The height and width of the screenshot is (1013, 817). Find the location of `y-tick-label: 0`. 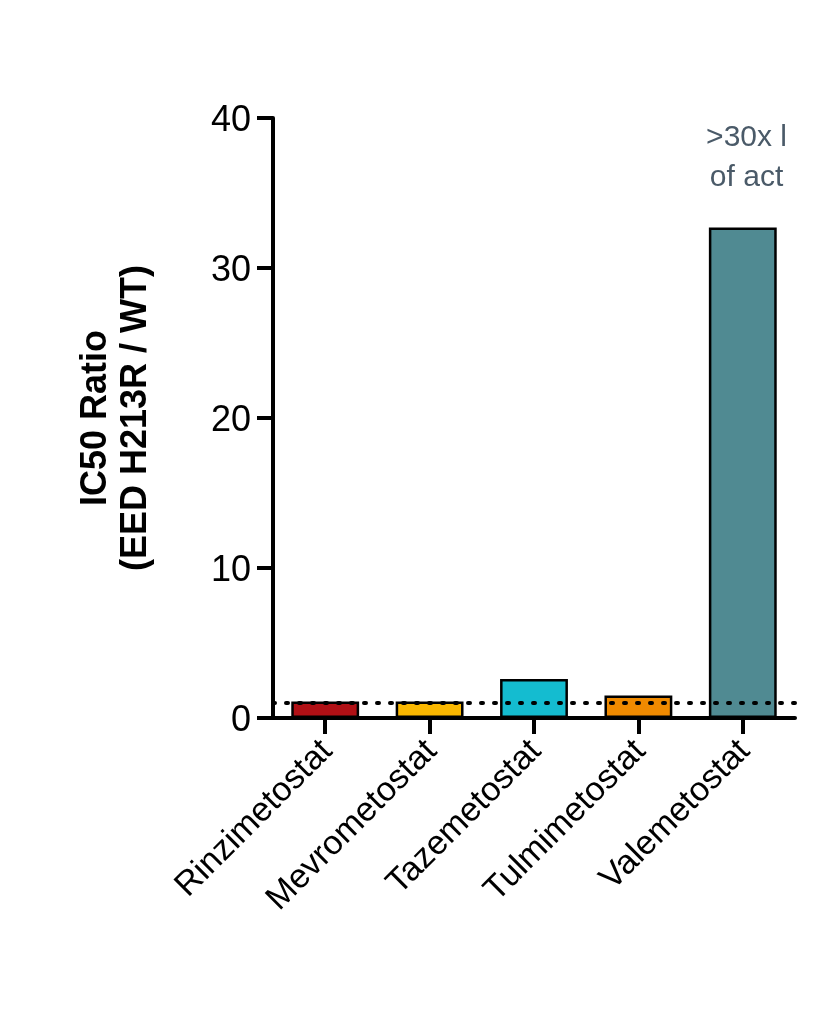

y-tick-label: 0 is located at coordinates (240, 718).